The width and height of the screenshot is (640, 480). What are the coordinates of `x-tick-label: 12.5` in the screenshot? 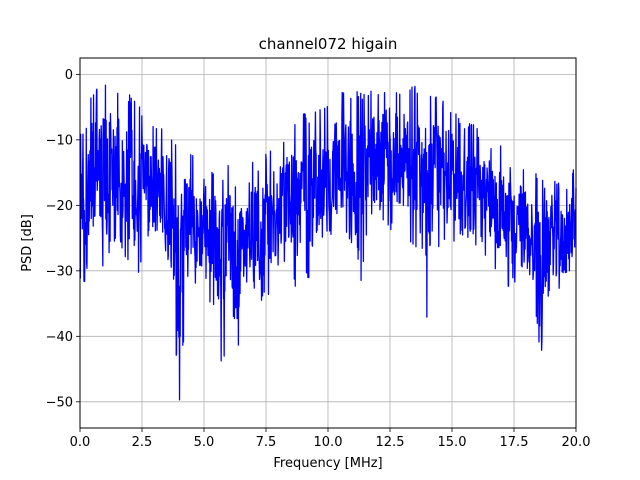 It's located at (390, 442).